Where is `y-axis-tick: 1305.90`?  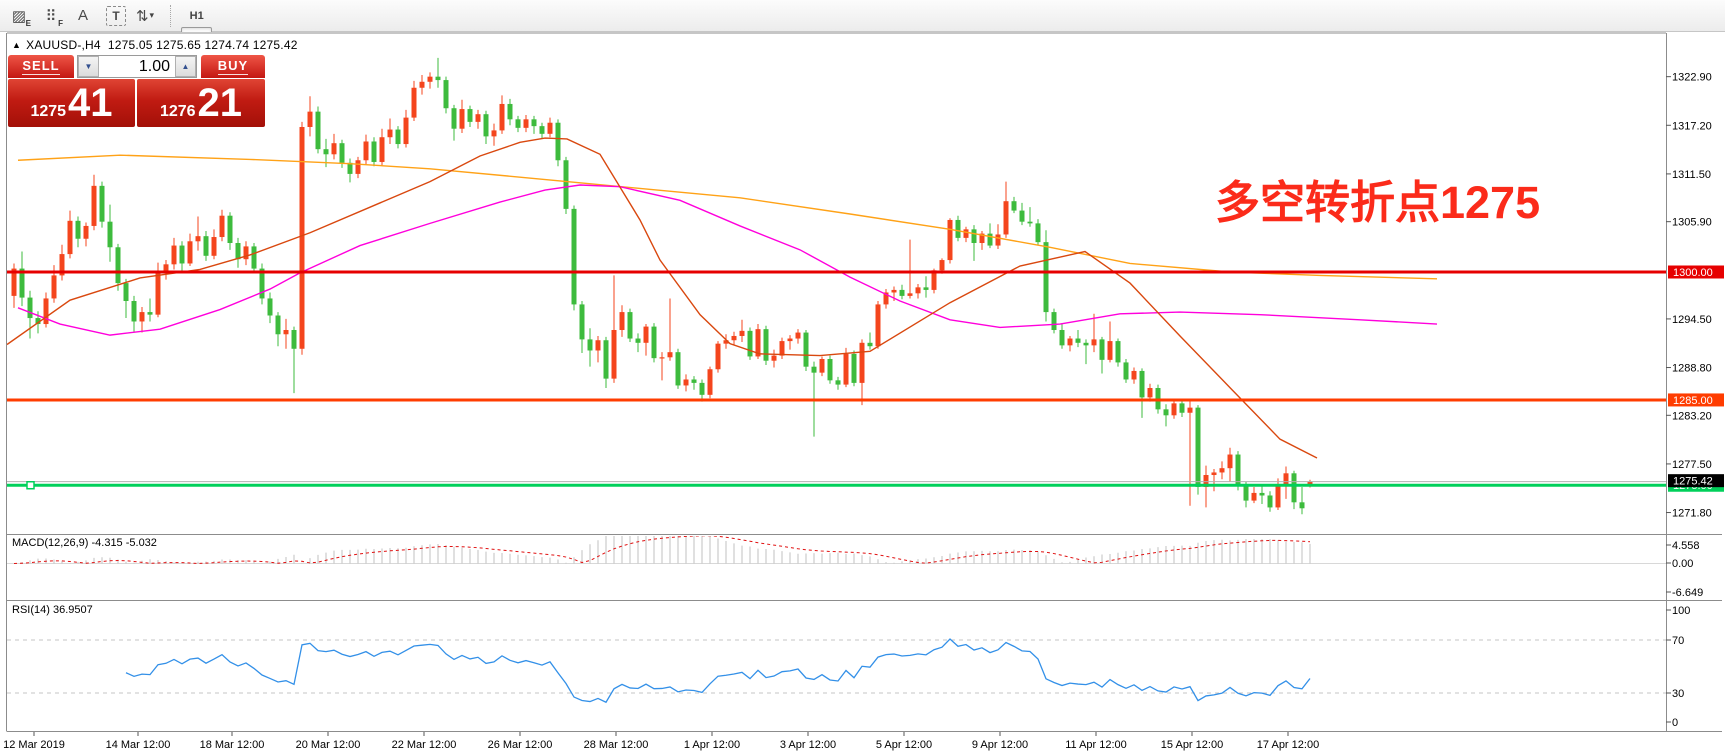
y-axis-tick: 1305.90 is located at coordinates (1692, 223).